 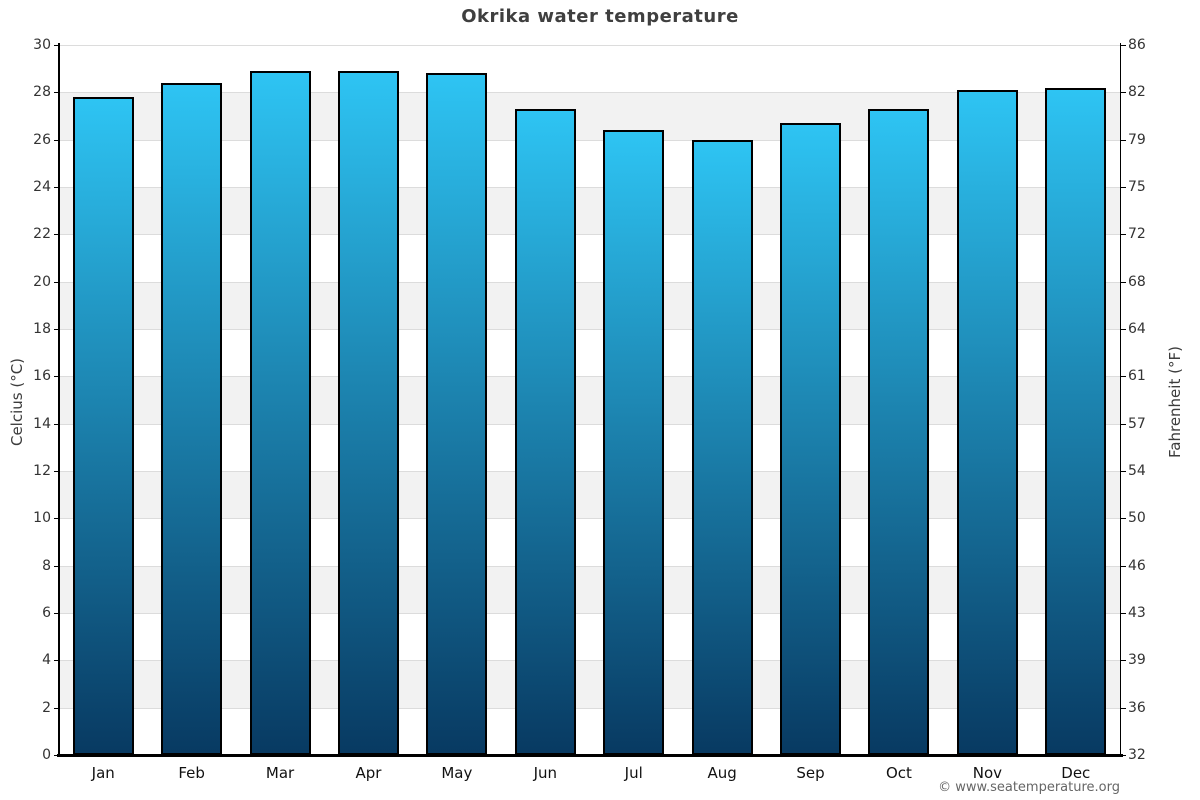 What do you see at coordinates (1137, 376) in the screenshot?
I see `fahrenheit-tick-61: 61` at bounding box center [1137, 376].